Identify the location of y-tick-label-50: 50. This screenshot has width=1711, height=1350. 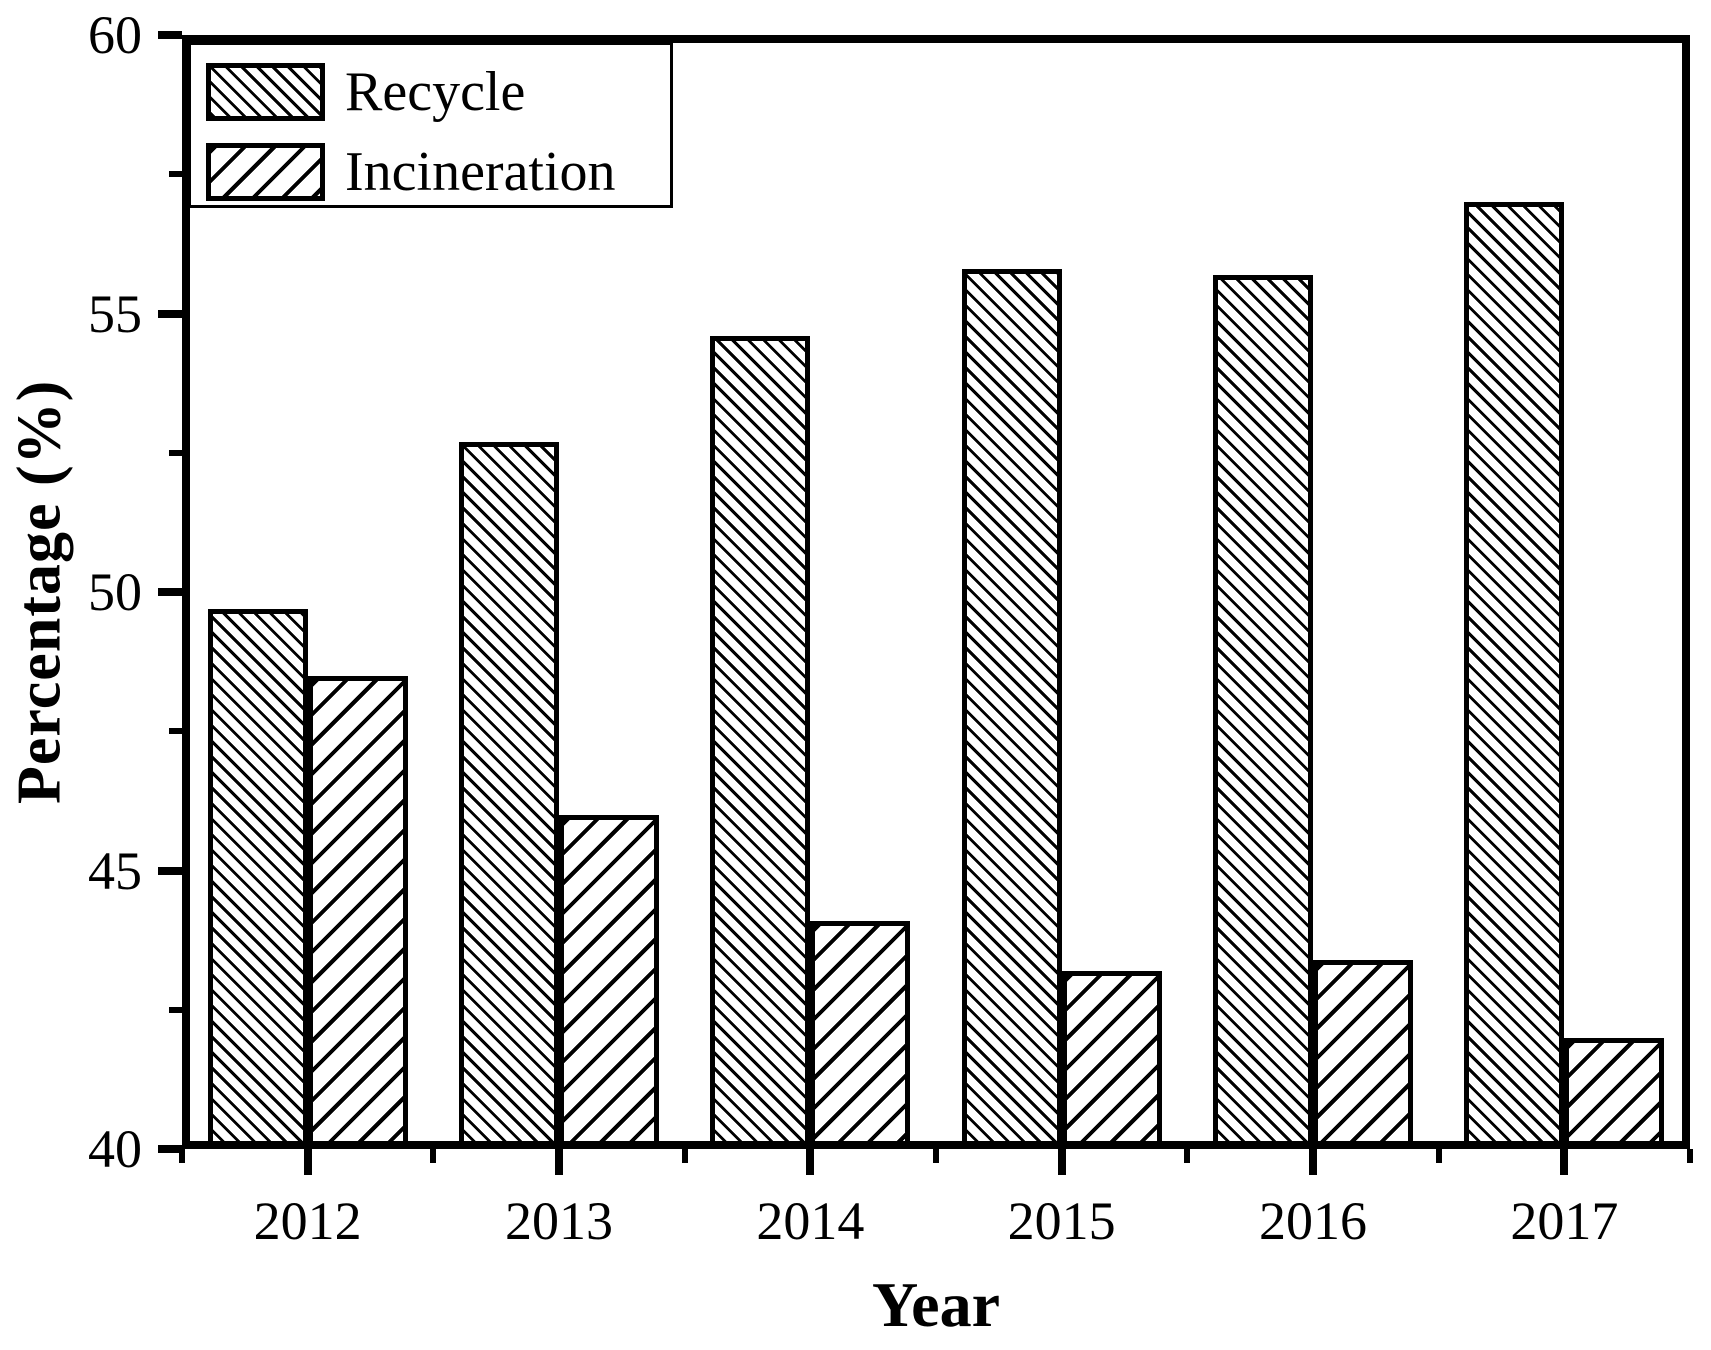
(115, 592).